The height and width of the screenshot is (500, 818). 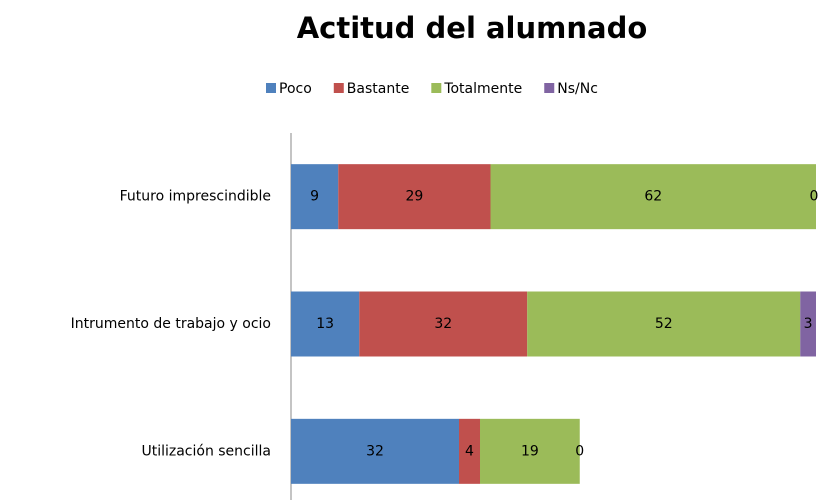 I want to click on data-label: 29, so click(x=414, y=197).